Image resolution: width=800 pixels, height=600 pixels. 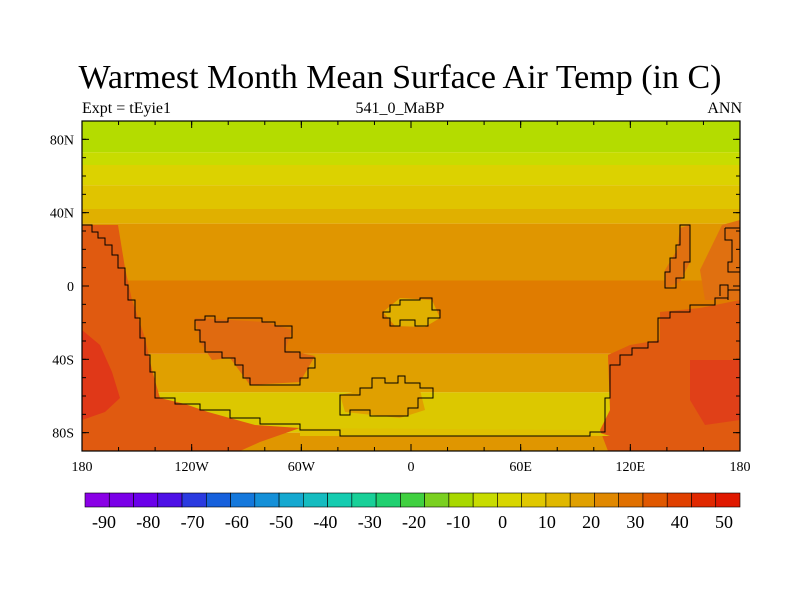 I want to click on x-tick-label: 0, so click(x=411, y=467).